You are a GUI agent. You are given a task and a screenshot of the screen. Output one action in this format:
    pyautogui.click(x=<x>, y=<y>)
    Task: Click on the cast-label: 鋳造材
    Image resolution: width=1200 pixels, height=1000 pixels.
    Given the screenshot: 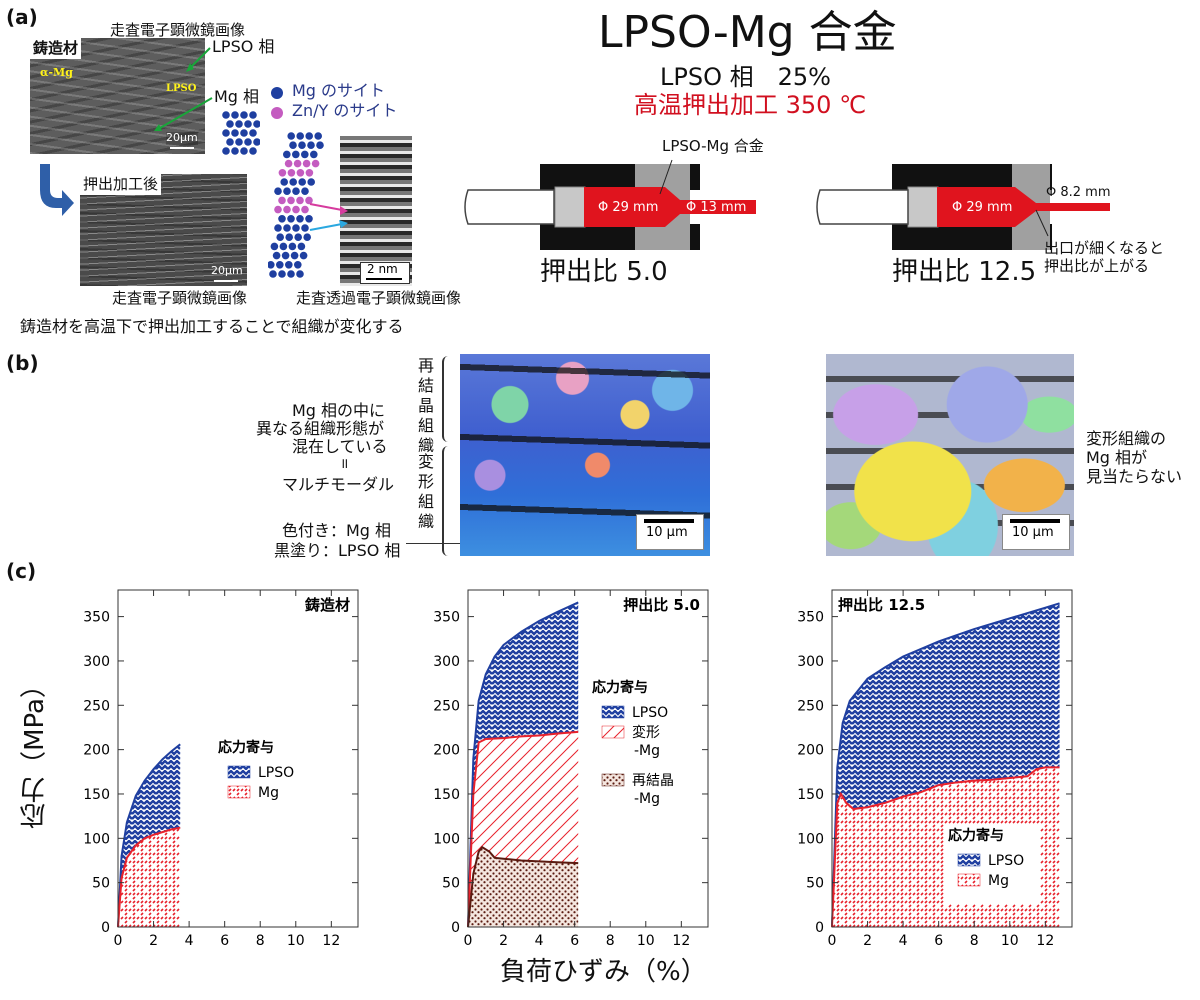 What is the action you would take?
    pyautogui.click(x=56, y=49)
    